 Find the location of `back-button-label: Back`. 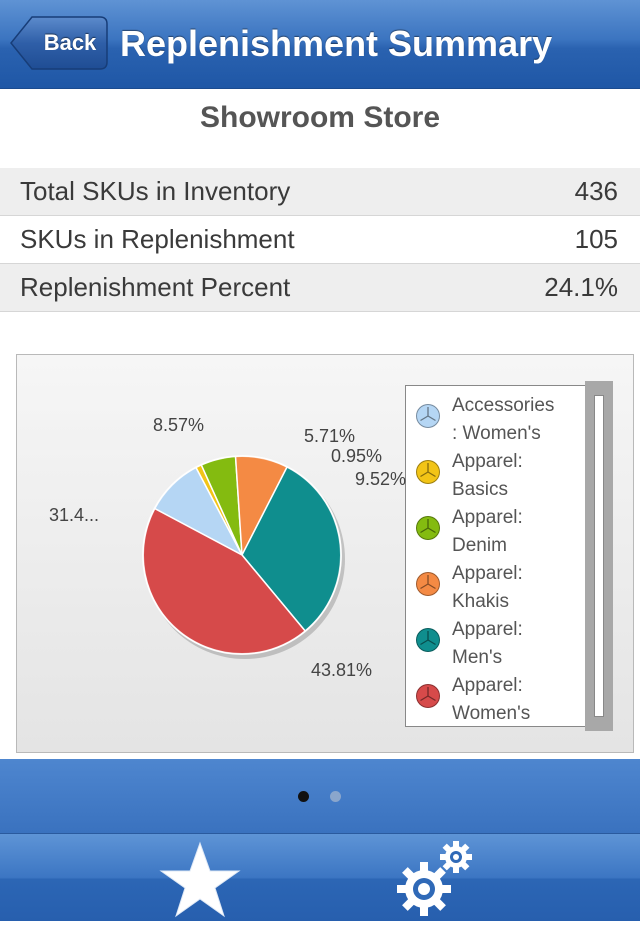

back-button-label: Back is located at coordinates (70, 42).